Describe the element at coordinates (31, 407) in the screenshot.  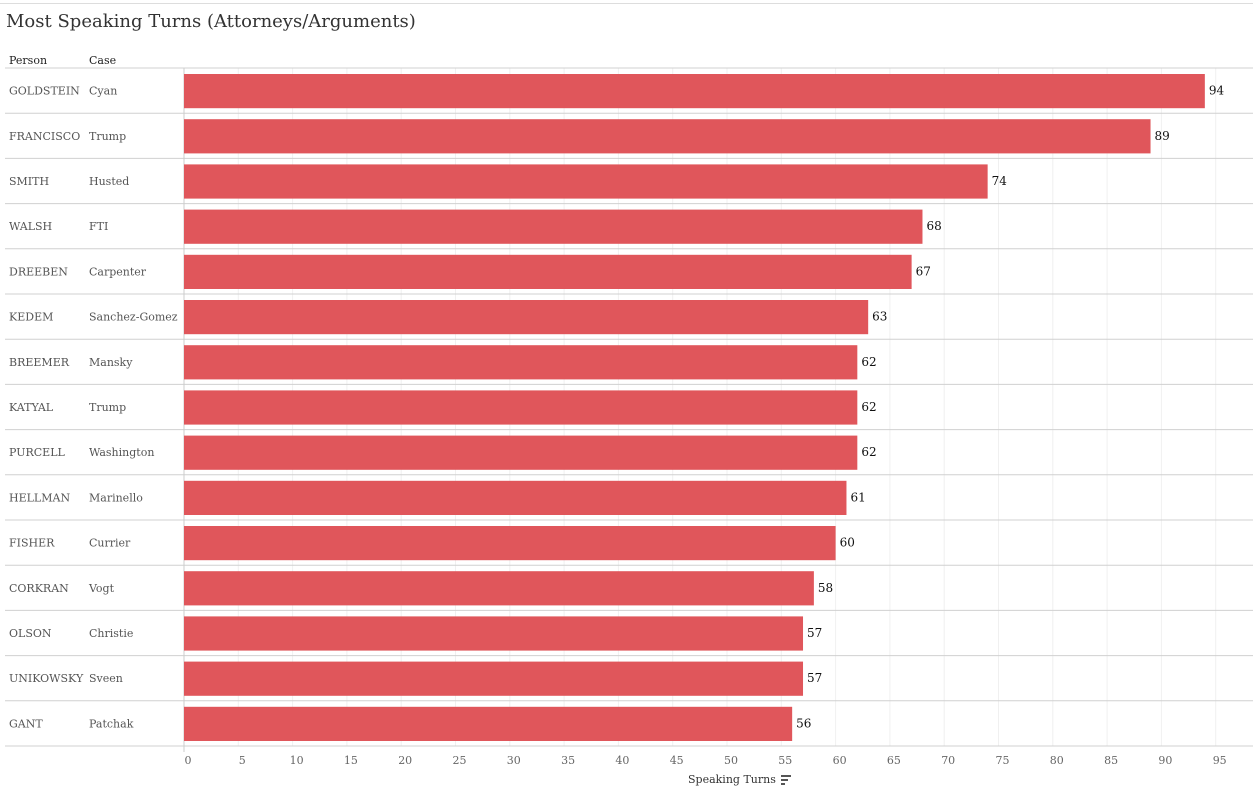
I see `person-label: KATYAL` at that location.